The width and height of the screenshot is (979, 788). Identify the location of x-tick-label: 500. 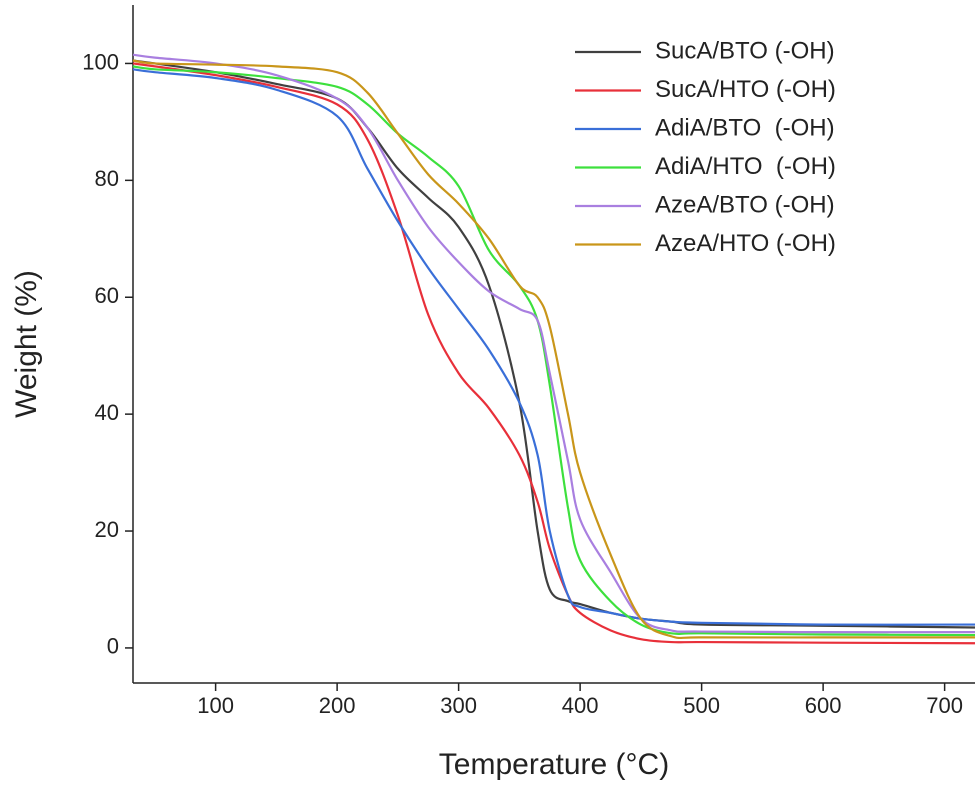
(701, 705).